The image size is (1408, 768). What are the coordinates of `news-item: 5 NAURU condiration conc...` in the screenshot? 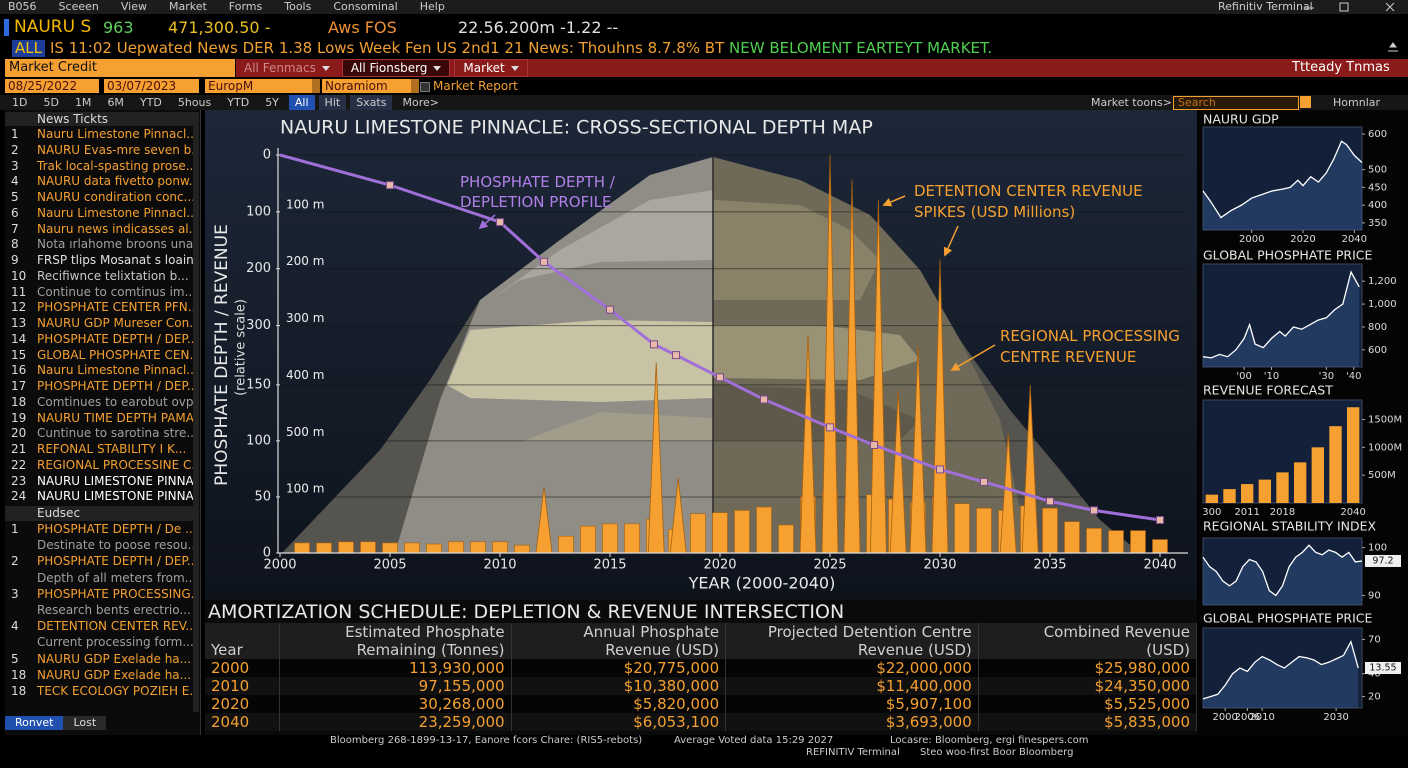 It's located at (99, 197).